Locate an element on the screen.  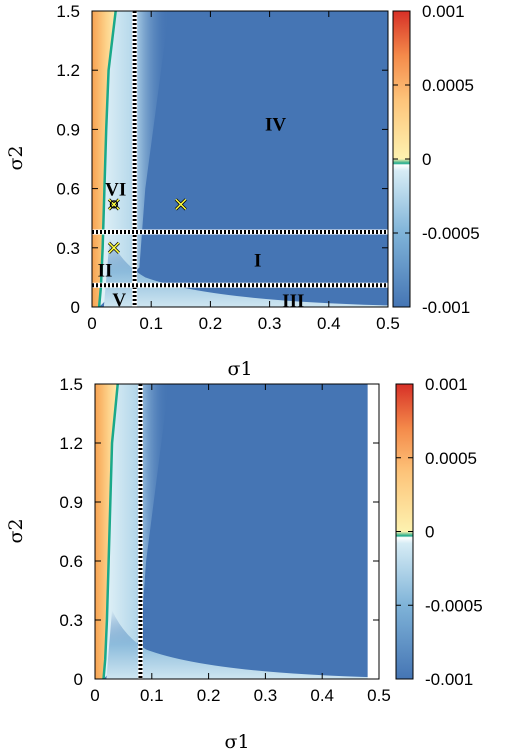
region-label: V is located at coordinates (119, 300).